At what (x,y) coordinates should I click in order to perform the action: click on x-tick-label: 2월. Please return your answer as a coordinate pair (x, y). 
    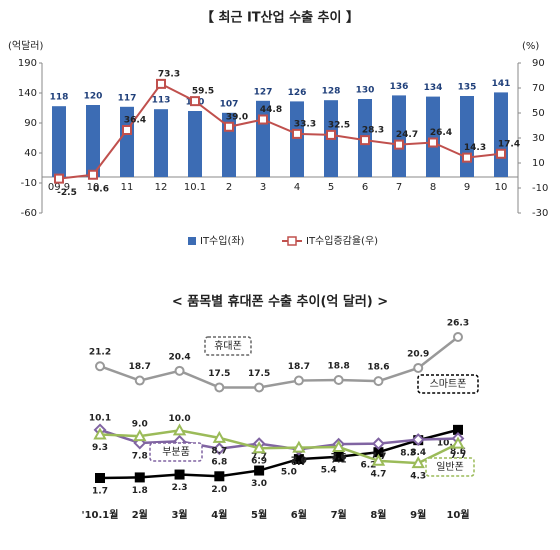
    Looking at the image, I should click on (140, 515).